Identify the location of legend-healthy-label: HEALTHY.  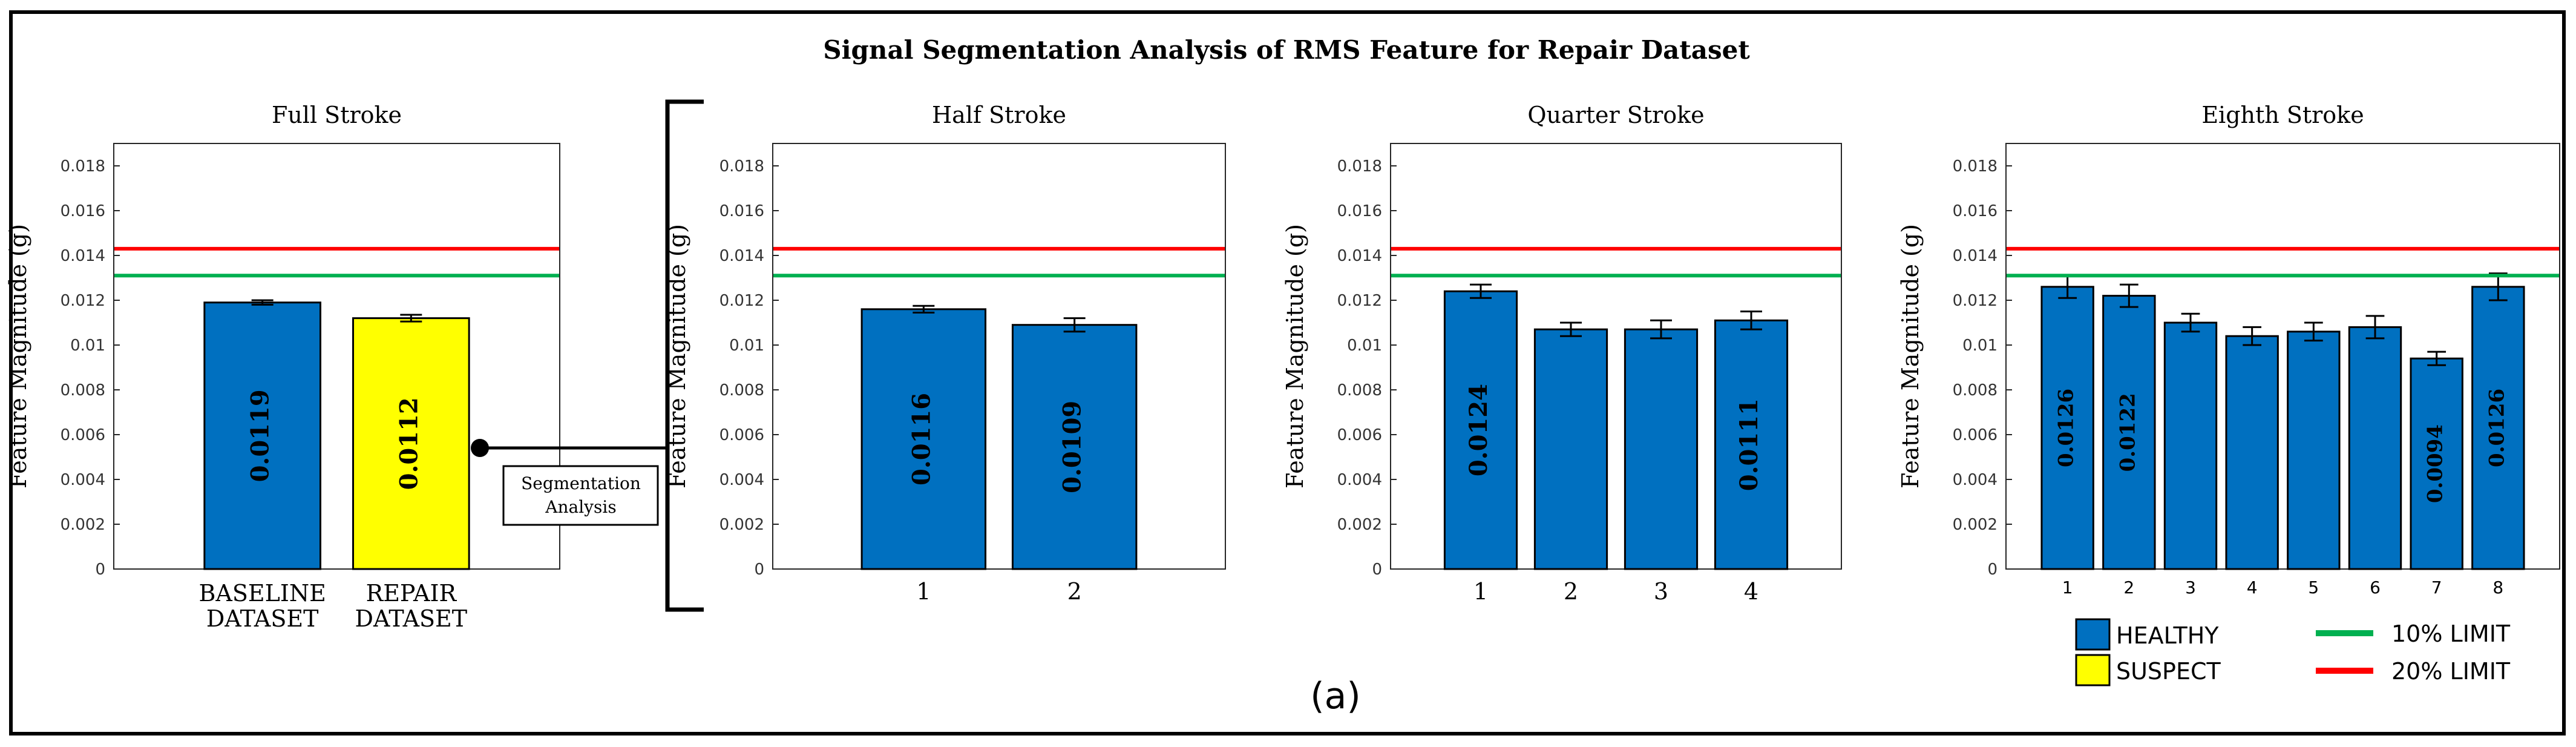
(2167, 635).